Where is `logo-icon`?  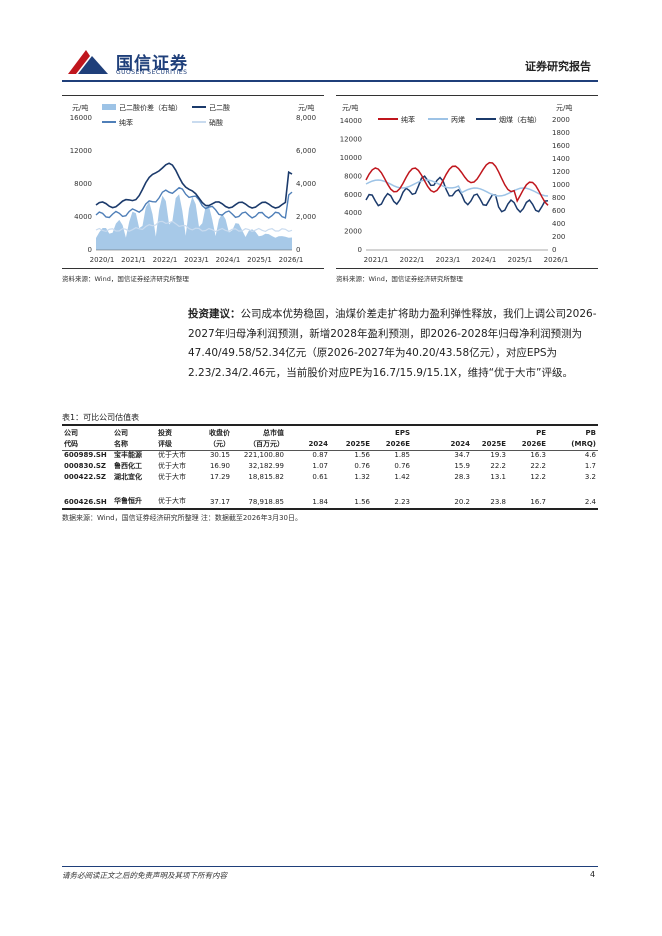 logo-icon is located at coordinates (88, 62).